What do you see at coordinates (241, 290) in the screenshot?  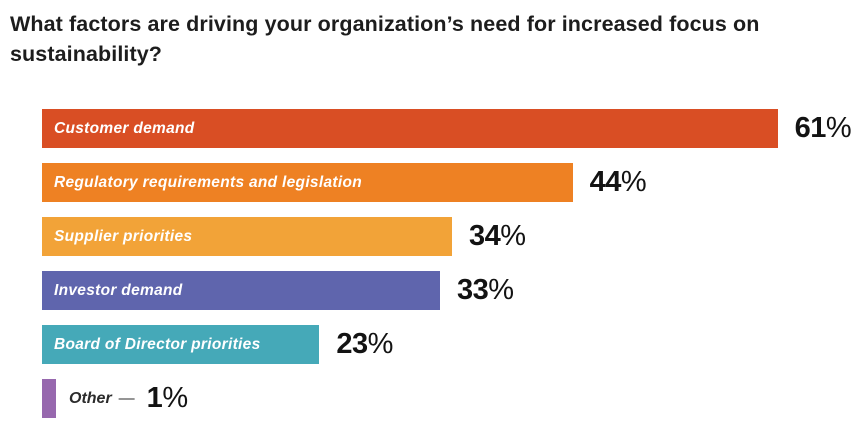 I see `bar-investor: Investor demand` at bounding box center [241, 290].